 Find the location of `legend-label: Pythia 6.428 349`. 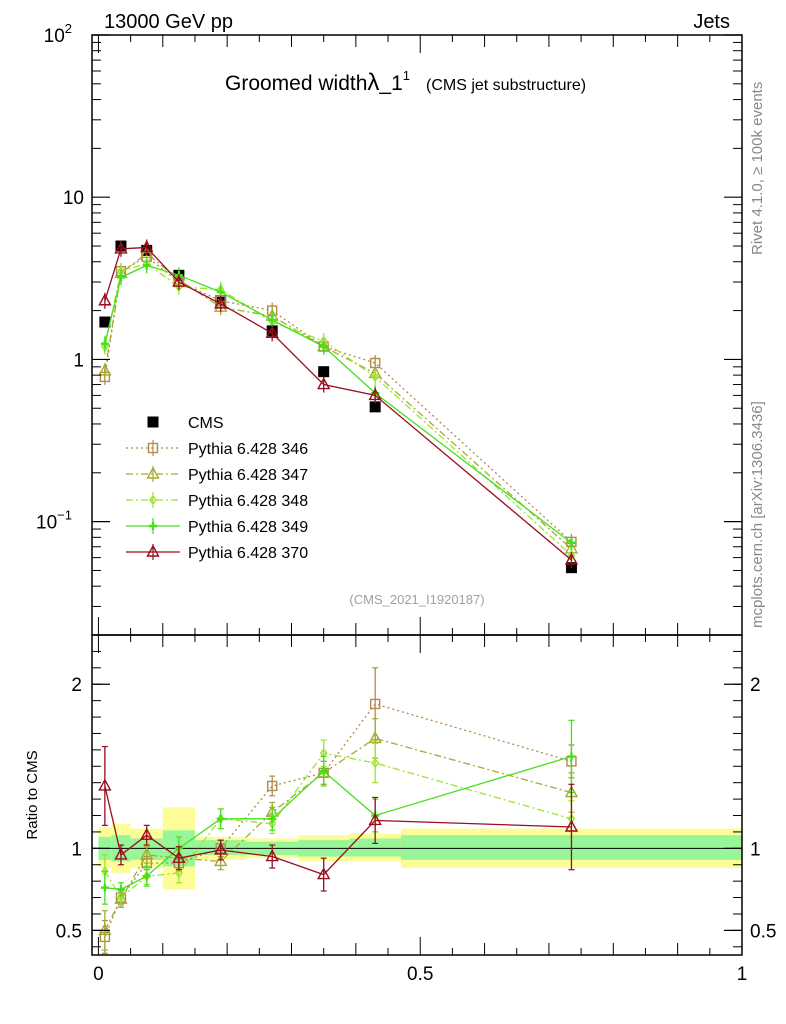

legend-label: Pythia 6.428 349 is located at coordinates (248, 527).